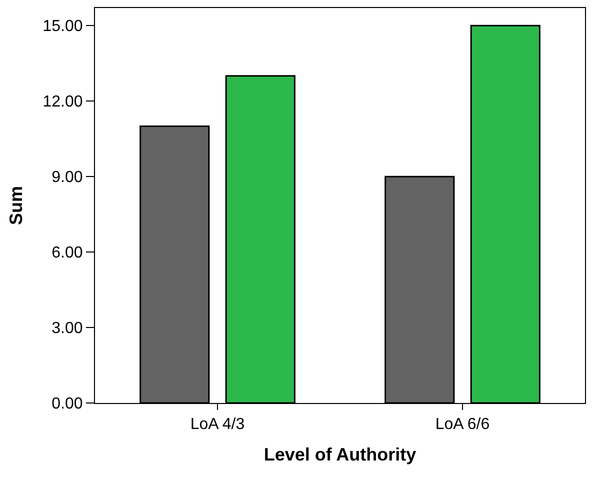 The height and width of the screenshot is (478, 597). What do you see at coordinates (67, 253) in the screenshot?
I see `y-tick-label: 6.00` at bounding box center [67, 253].